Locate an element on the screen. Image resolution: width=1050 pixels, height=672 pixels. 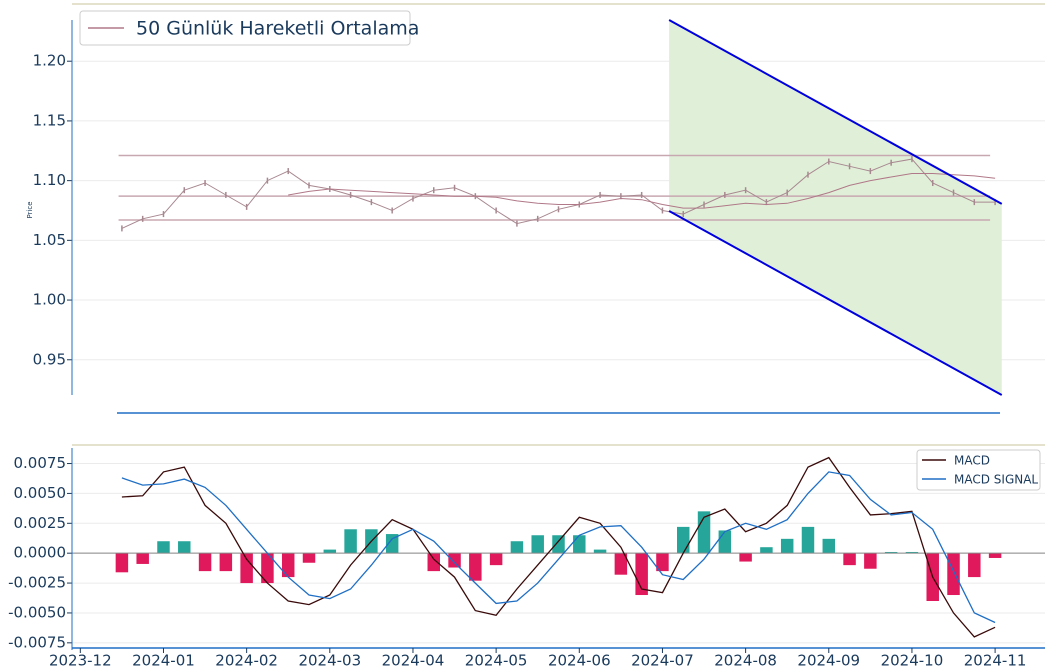
legend-label: MACD is located at coordinates (972, 461).